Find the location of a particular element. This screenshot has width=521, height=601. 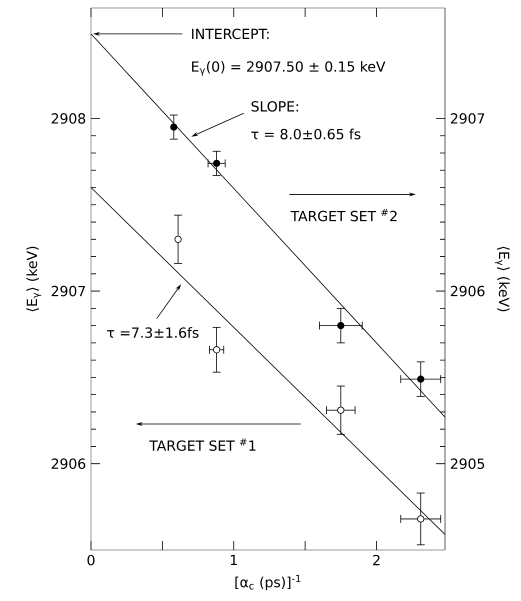

y2-tick-label: 2906 is located at coordinates (467, 291).